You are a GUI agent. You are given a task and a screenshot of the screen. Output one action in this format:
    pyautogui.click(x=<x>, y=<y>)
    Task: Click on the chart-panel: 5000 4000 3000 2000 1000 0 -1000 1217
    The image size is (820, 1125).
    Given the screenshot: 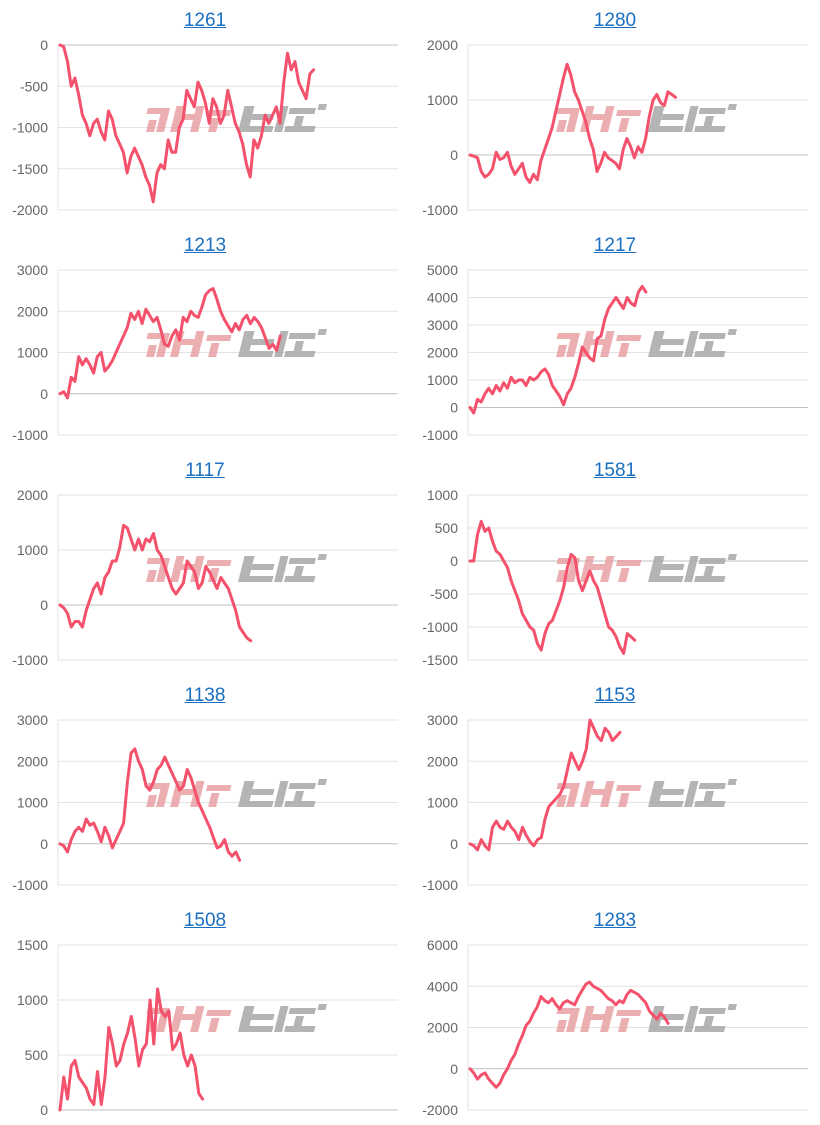 What is the action you would take?
    pyautogui.click(x=615, y=337)
    